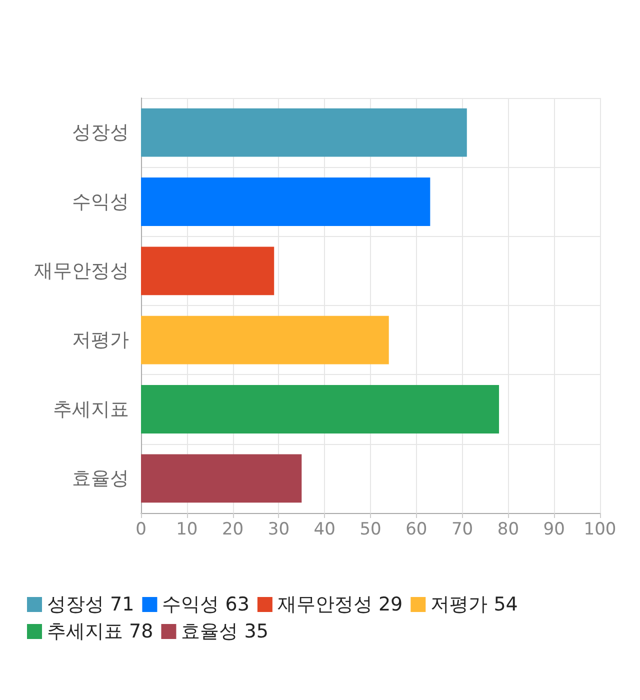 The width and height of the screenshot is (640, 700). Describe the element at coordinates (600, 530) in the screenshot. I see `x-tick-label: 100` at that location.